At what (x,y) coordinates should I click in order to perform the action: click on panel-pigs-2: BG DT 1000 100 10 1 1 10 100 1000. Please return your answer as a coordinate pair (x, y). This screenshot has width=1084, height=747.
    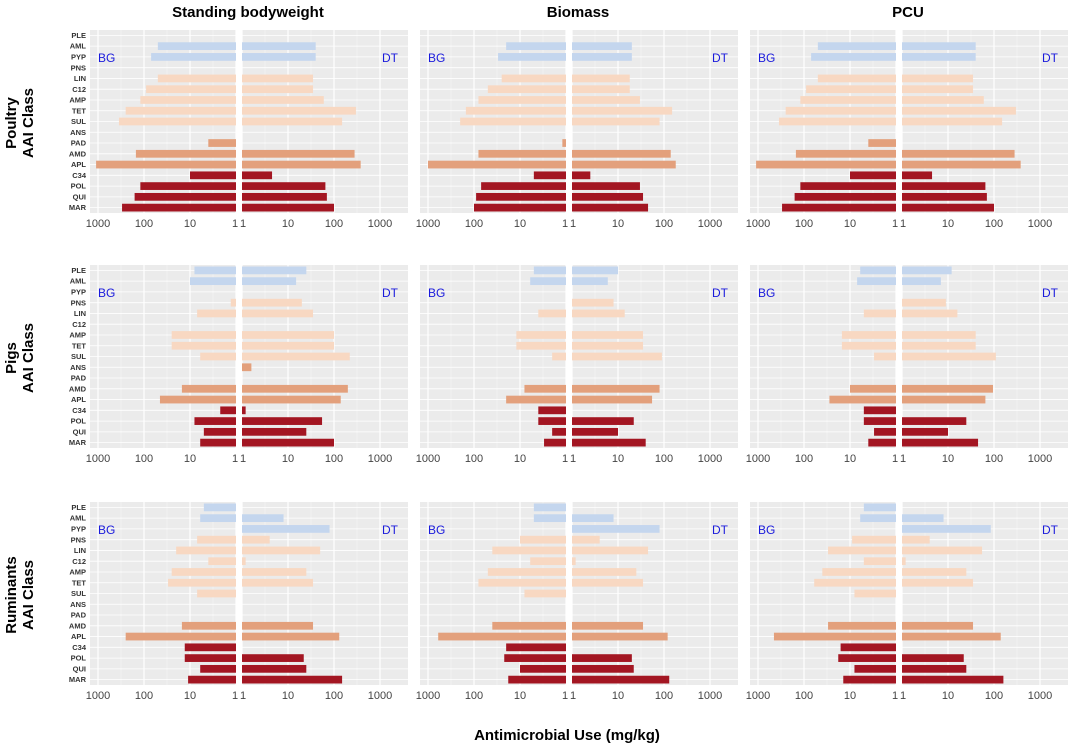
    Looking at the image, I should click on (577, 365).